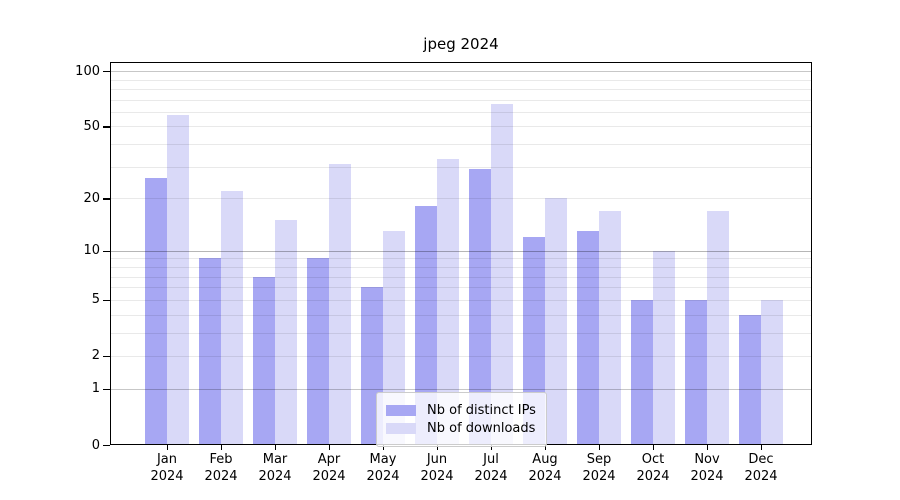  I want to click on x-axis-tick-label: Oct 2024, so click(653, 468).